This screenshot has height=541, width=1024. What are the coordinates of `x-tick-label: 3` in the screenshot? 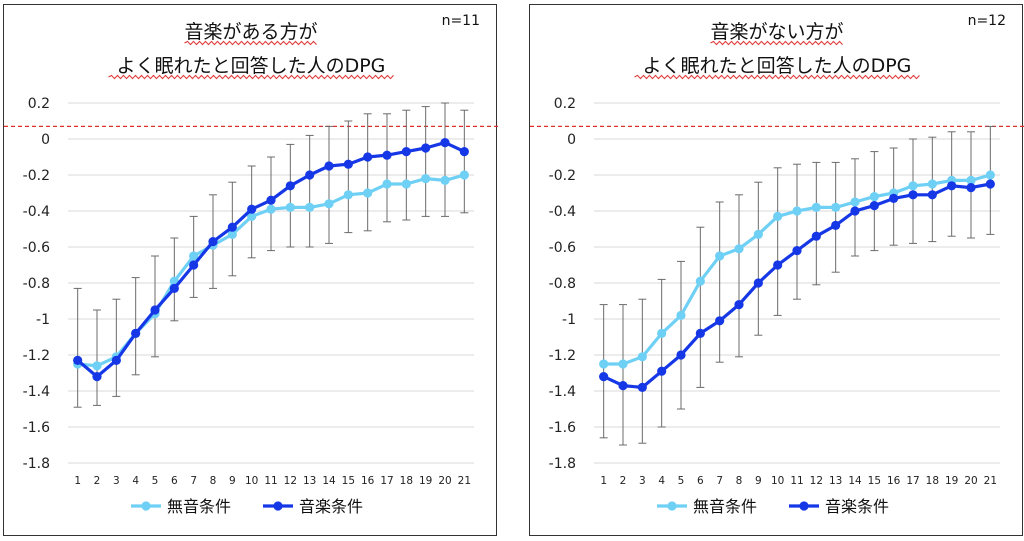 It's located at (116, 481).